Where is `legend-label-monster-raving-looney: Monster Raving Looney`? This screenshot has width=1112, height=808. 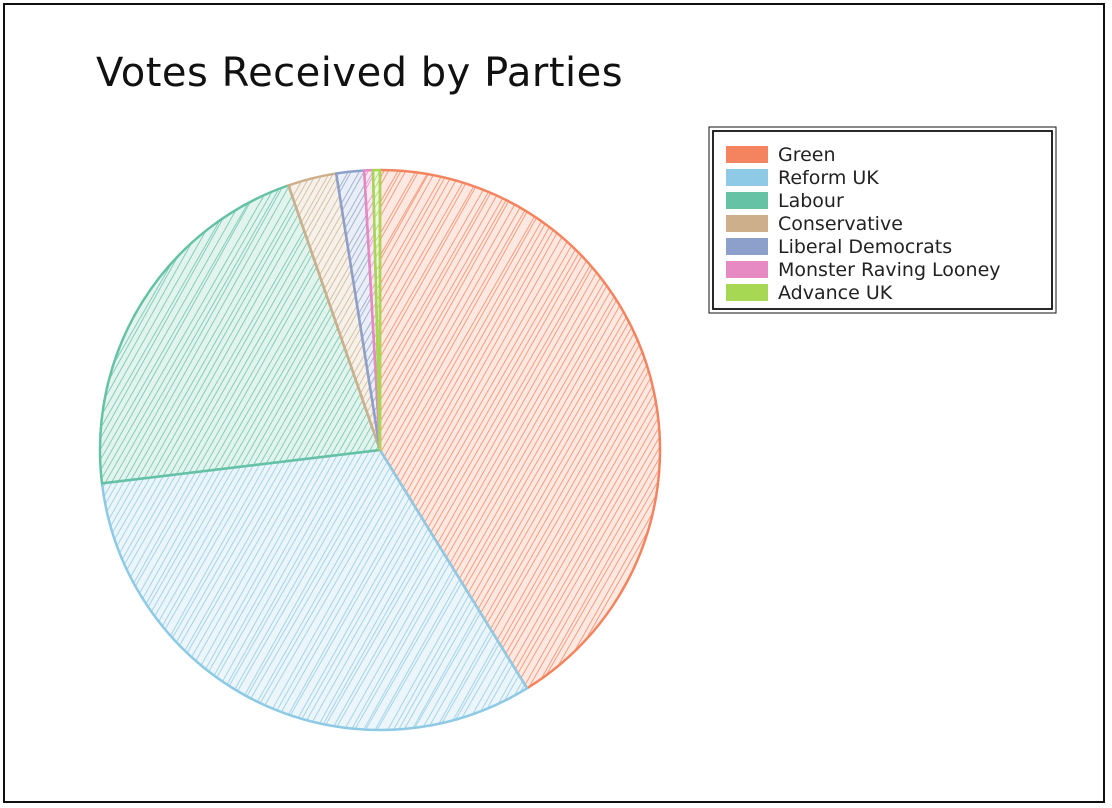
legend-label-monster-raving-looney: Monster Raving Looney is located at coordinates (889, 270).